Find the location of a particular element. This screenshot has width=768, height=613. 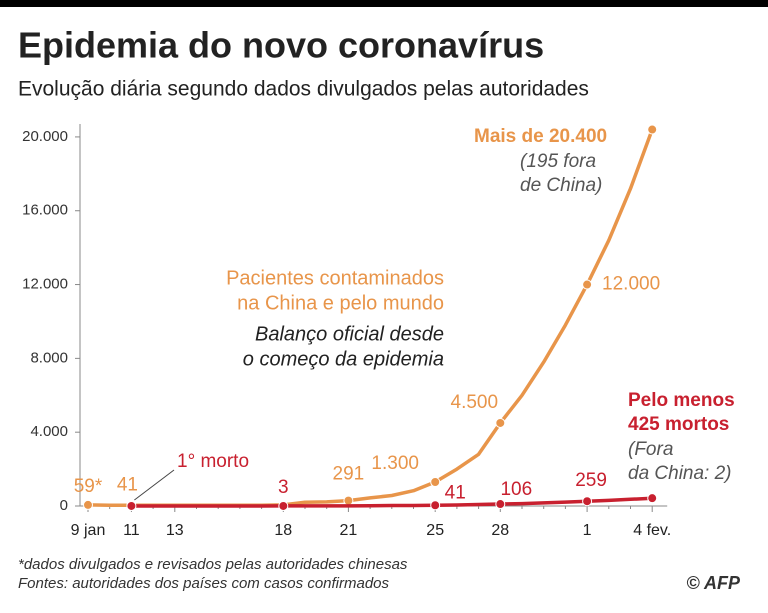

x-tick-label: 4 fev. is located at coordinates (652, 530).